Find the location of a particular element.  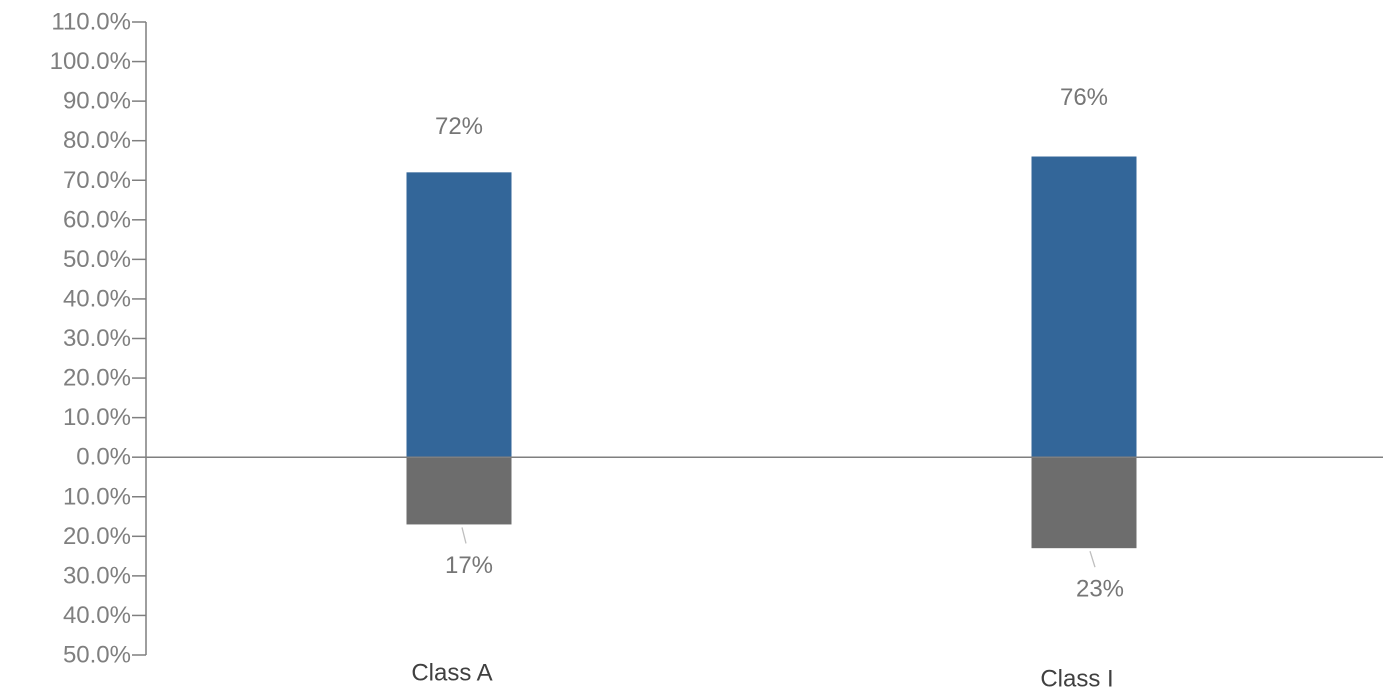

data-label-positive: 76% is located at coordinates (1084, 97).